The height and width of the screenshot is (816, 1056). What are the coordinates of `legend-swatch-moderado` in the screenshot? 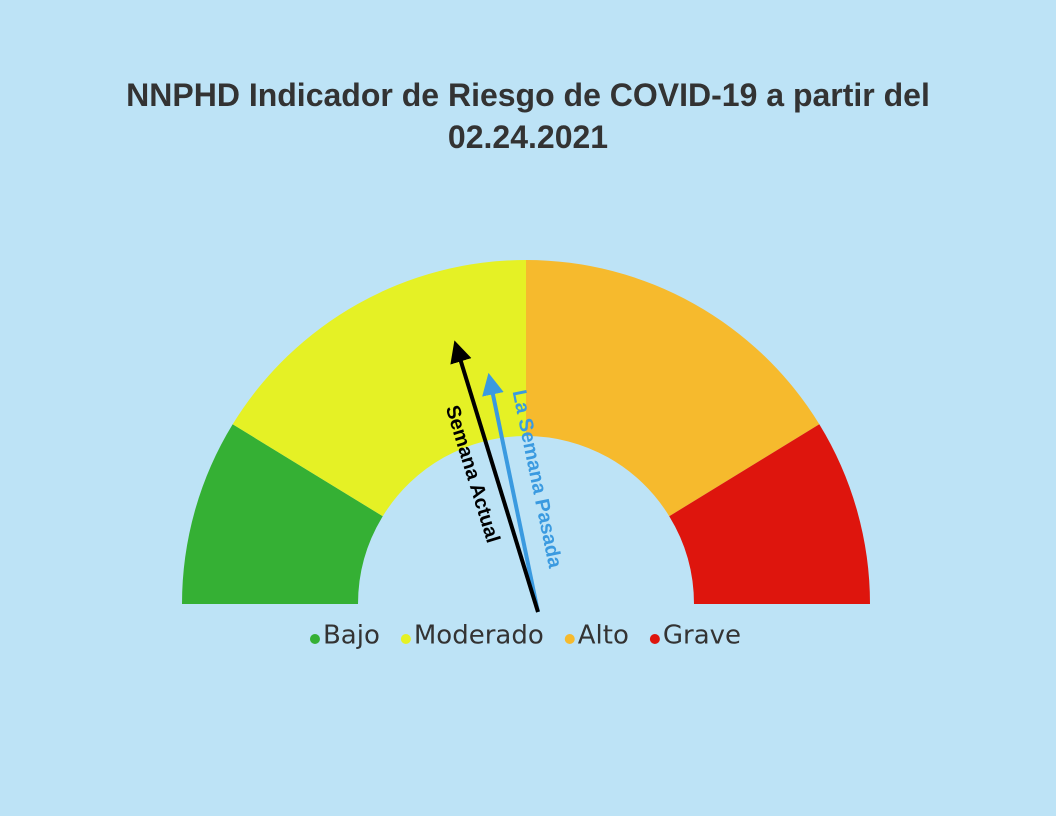 It's located at (405, 639).